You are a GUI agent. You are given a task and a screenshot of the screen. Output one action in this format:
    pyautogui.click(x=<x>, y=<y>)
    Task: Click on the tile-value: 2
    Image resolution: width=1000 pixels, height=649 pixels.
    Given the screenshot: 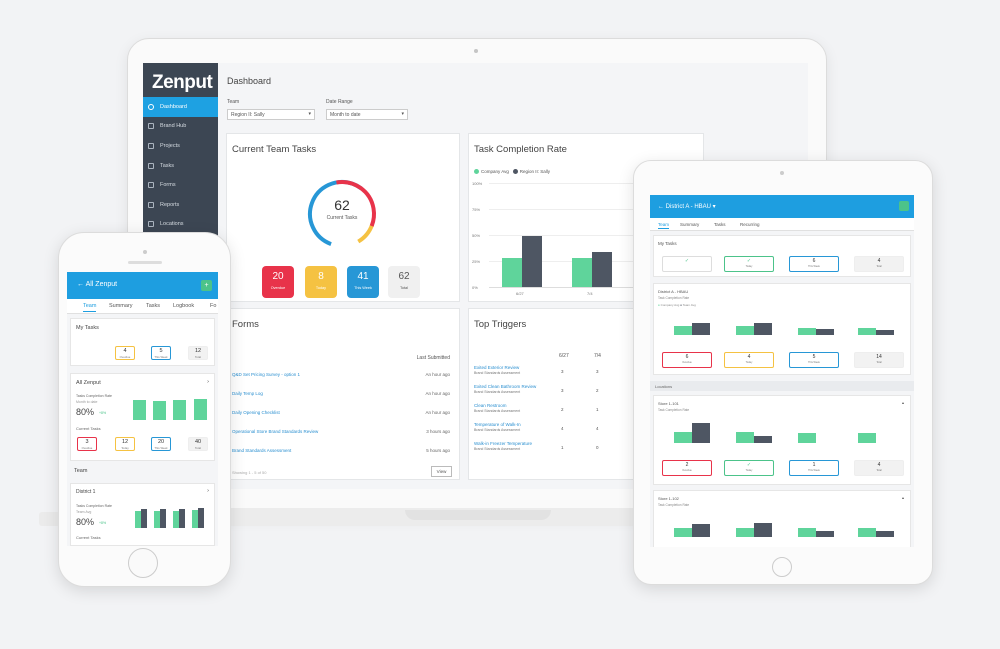 What is the action you would take?
    pyautogui.click(x=687, y=465)
    